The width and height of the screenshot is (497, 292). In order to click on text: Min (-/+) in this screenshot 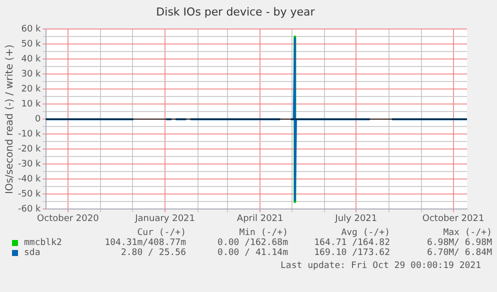, I will do `click(263, 233)`.